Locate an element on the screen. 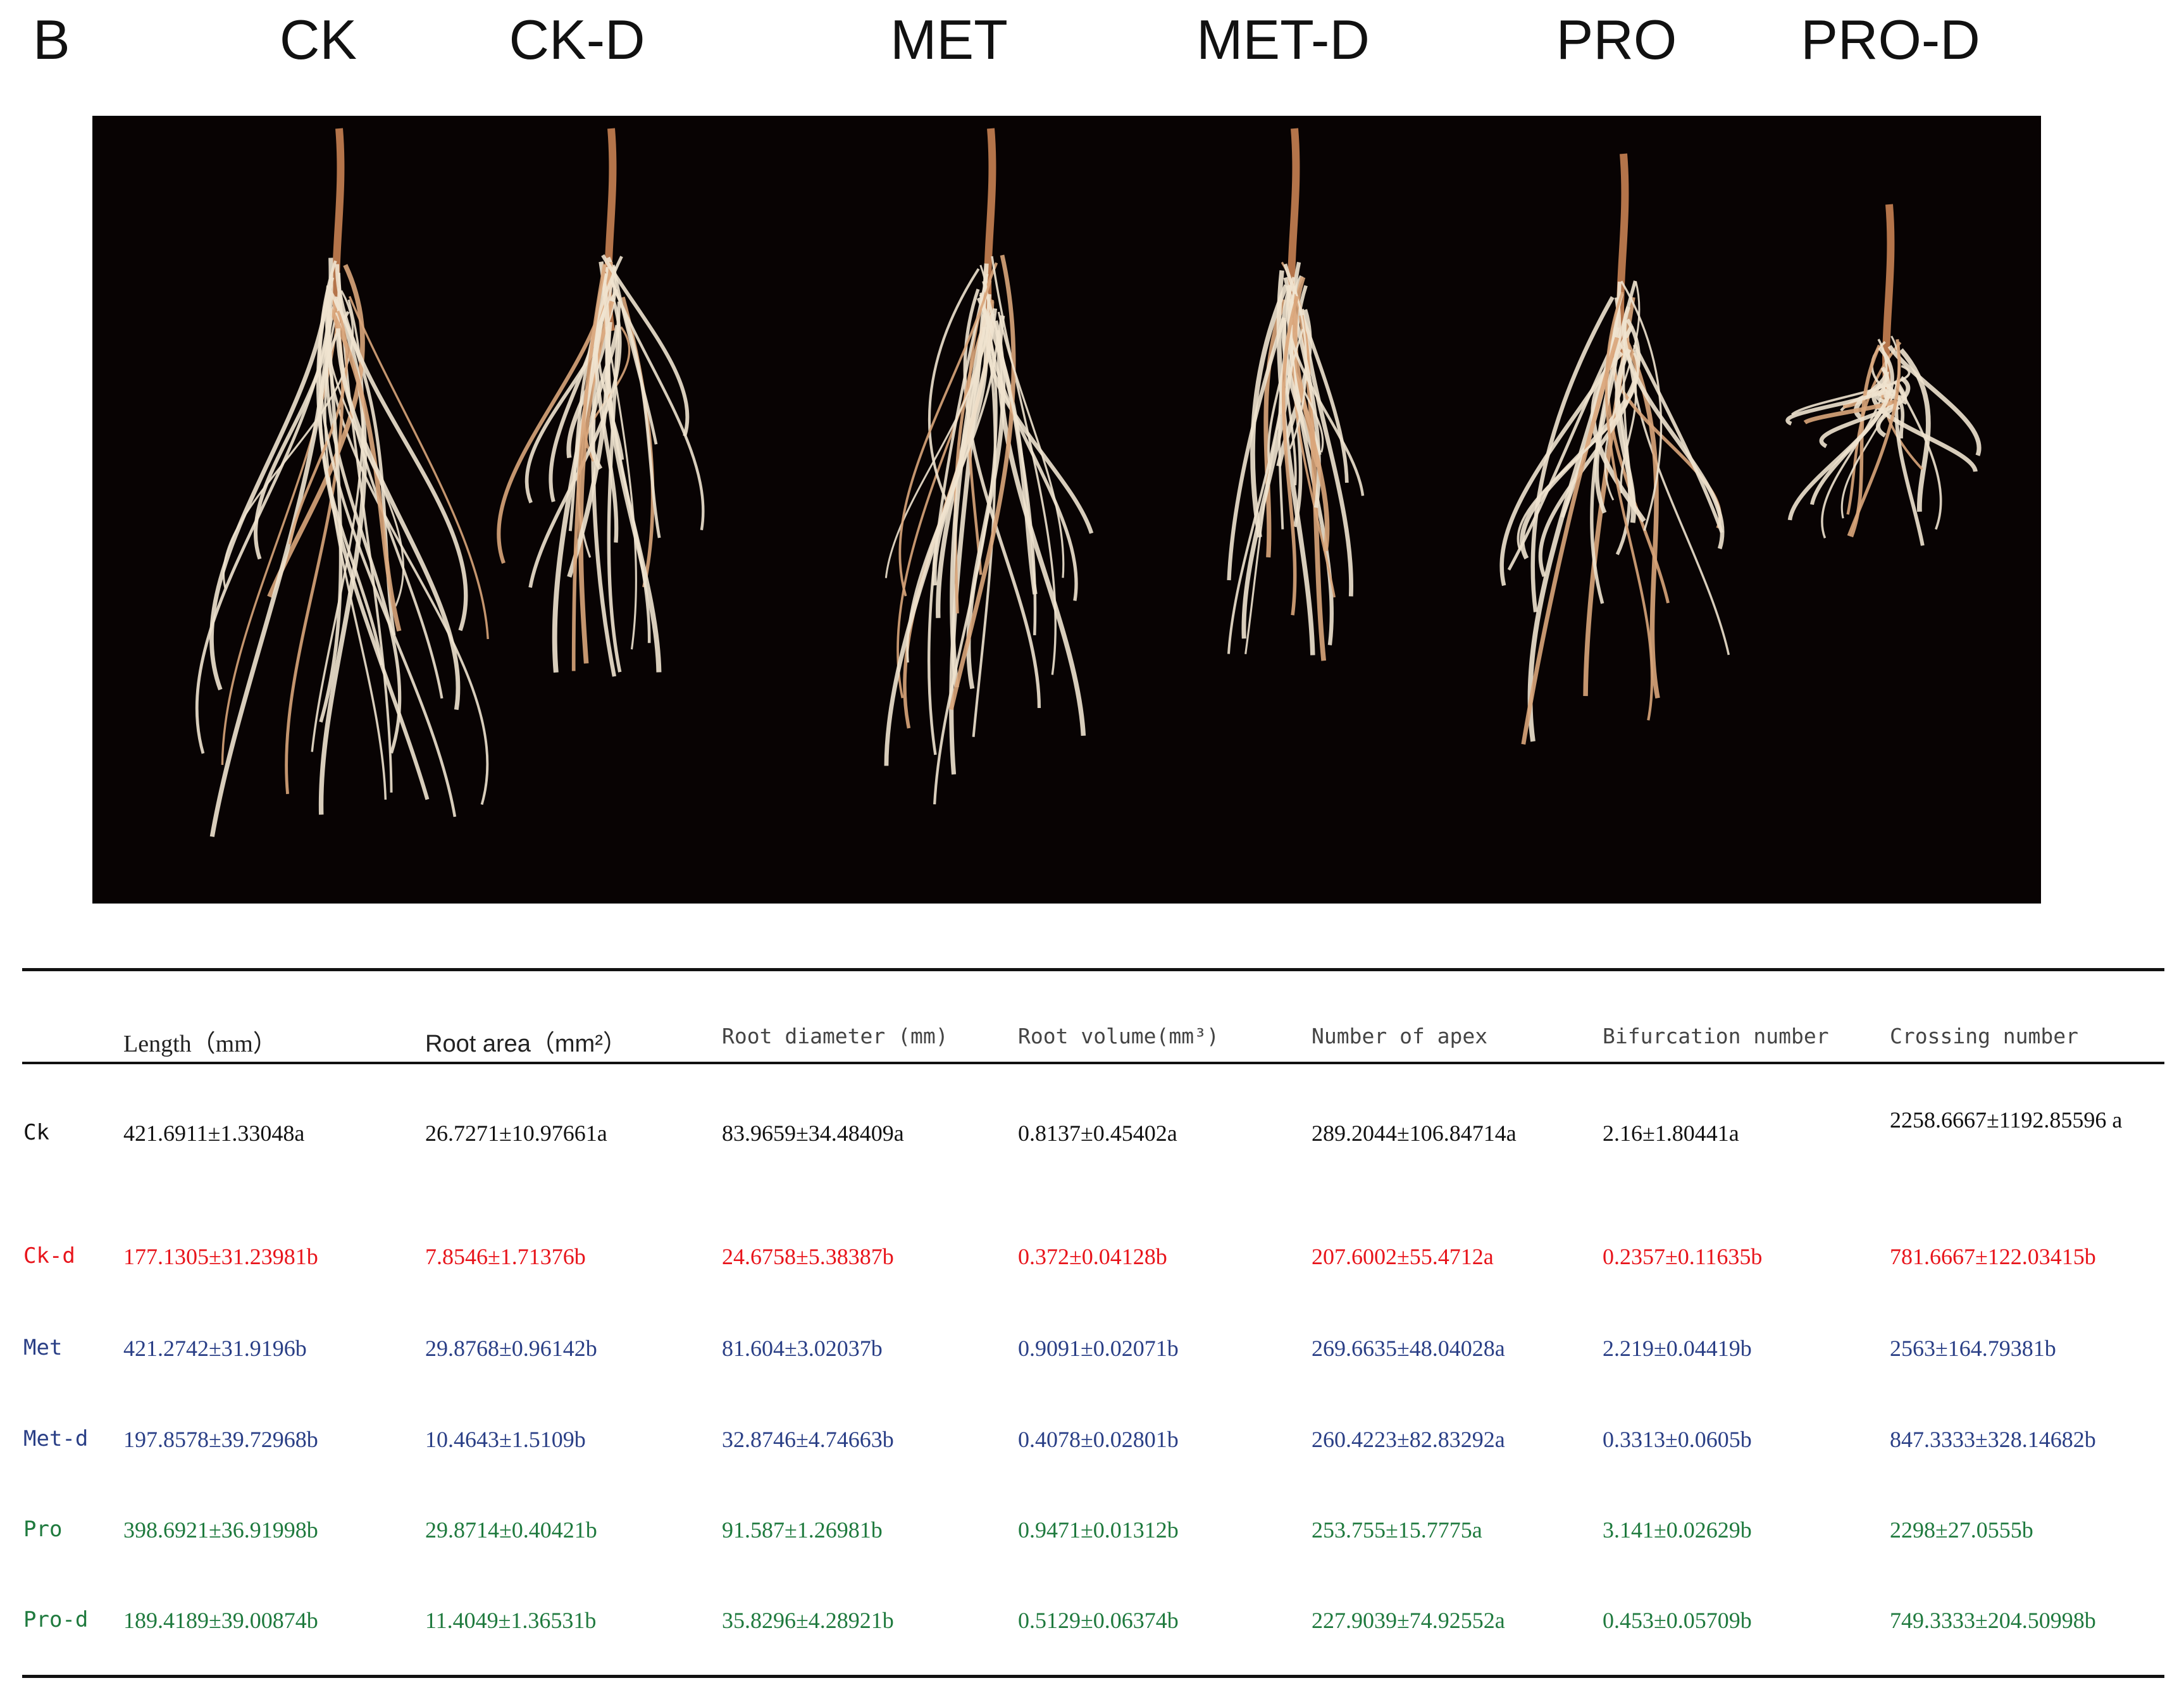 This screenshot has height=1690, width=2184. table-cell: 0.2357±0.11635b is located at coordinates (1683, 1256).